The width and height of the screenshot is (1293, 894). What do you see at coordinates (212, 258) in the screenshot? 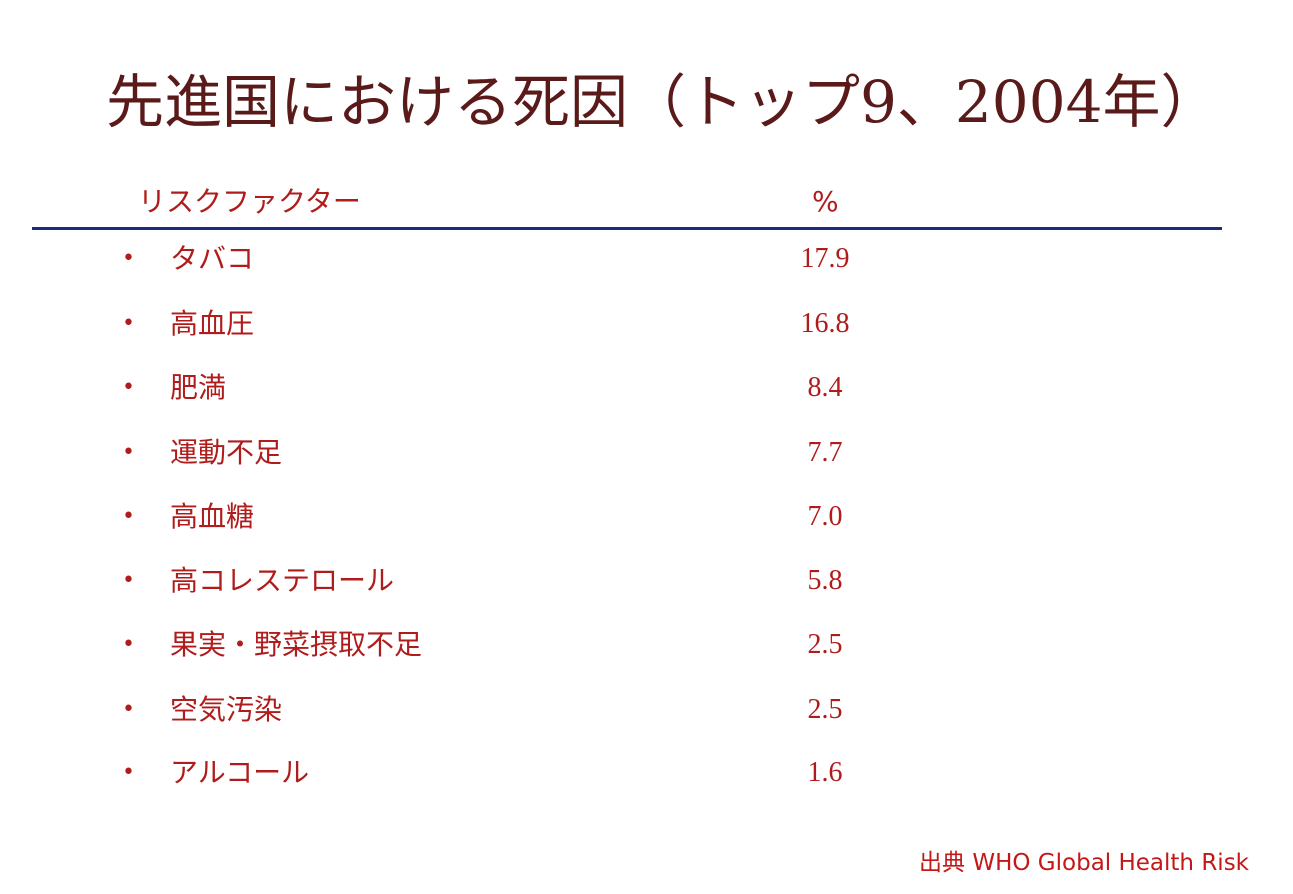
I see `risk-factor-label: タバコ` at bounding box center [212, 258].